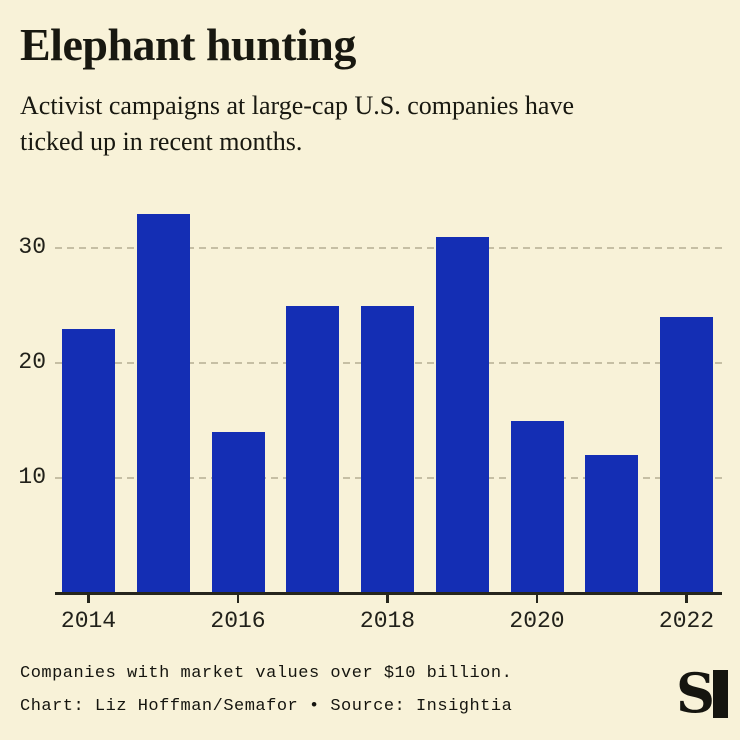 The image size is (740, 740). What do you see at coordinates (238, 621) in the screenshot?
I see `x-tick-label-2016: 2016` at bounding box center [238, 621].